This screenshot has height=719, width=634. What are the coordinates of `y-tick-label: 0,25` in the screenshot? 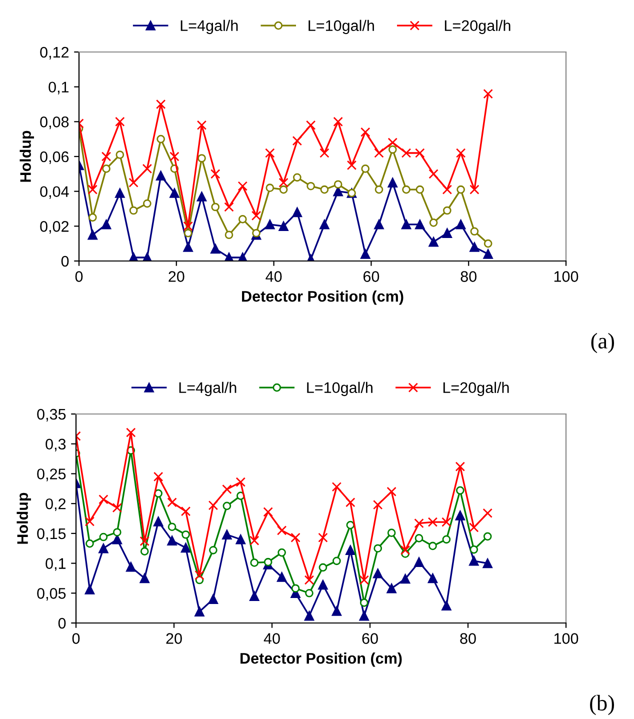 It's located at (51, 475).